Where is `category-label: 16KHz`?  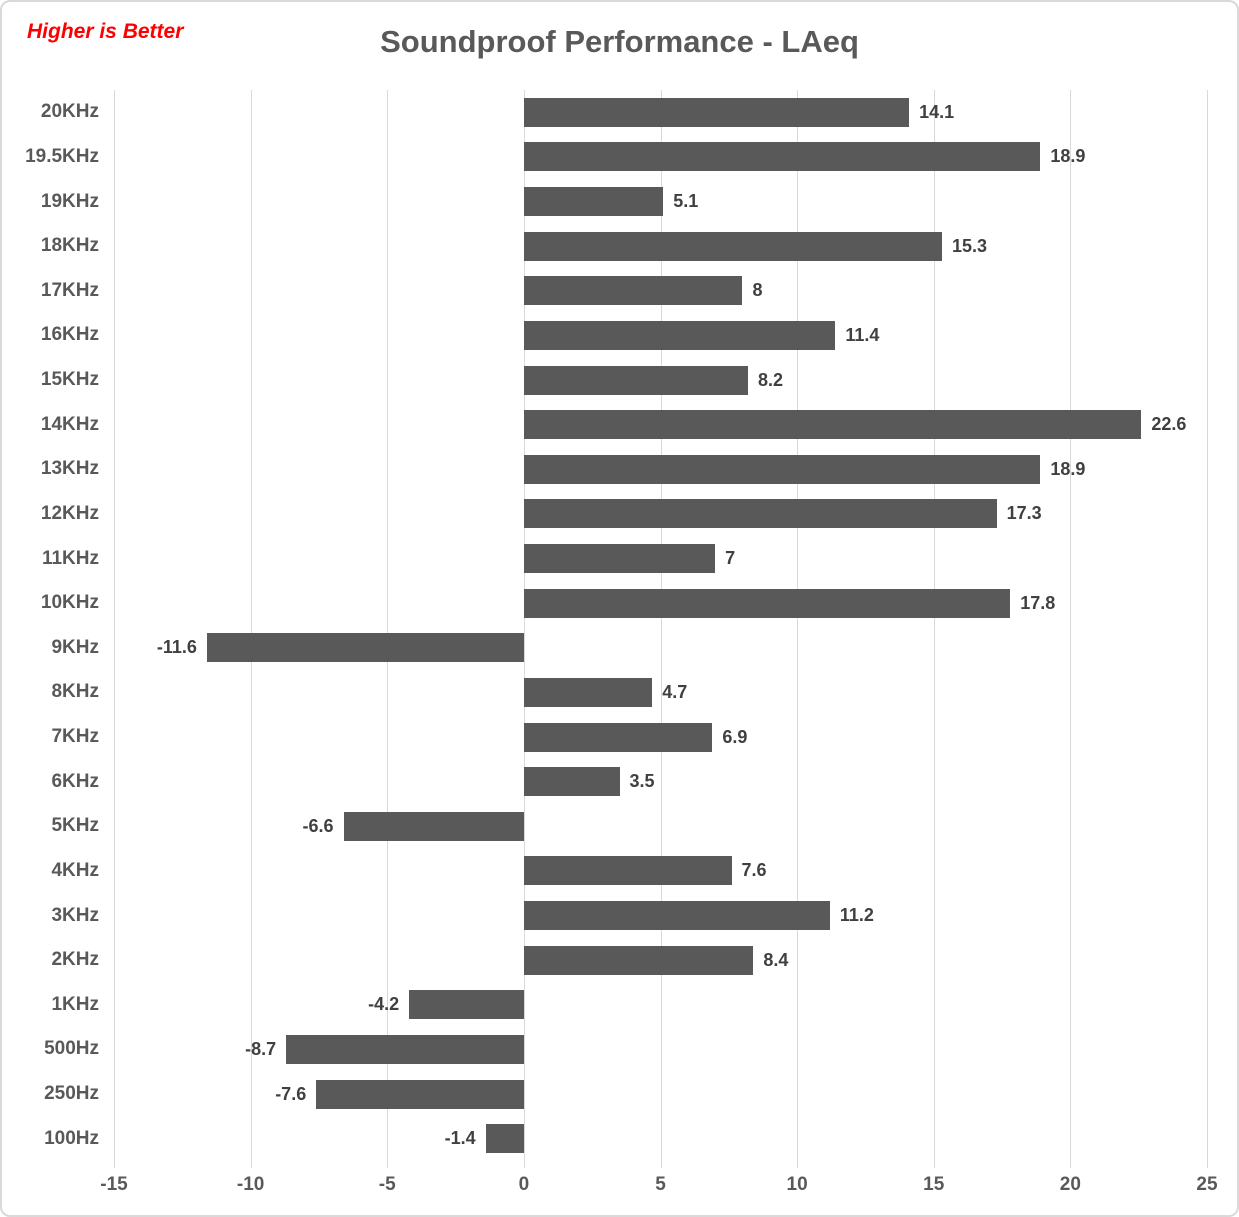 category-label: 16KHz is located at coordinates (69, 335).